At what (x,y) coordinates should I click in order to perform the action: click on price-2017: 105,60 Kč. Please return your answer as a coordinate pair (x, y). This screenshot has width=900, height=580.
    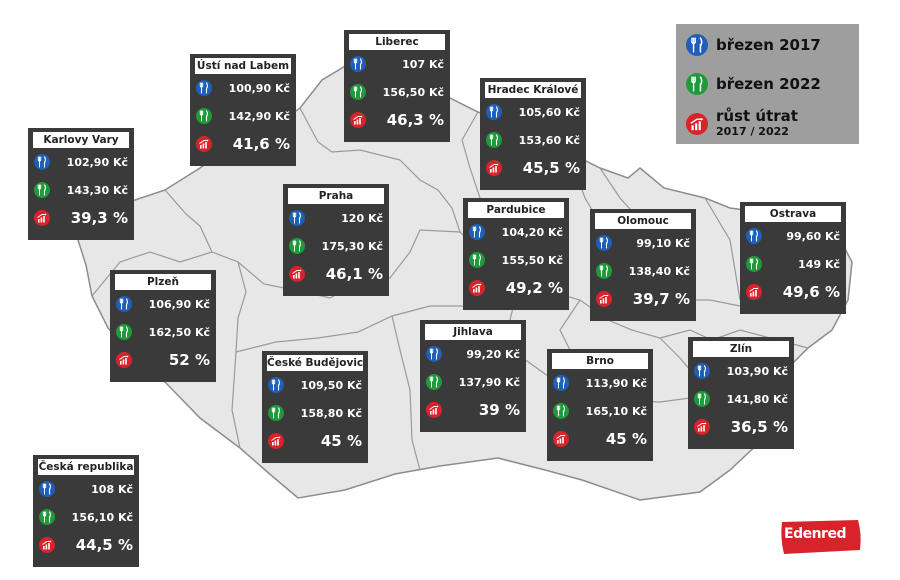
    Looking at the image, I should click on (549, 112).